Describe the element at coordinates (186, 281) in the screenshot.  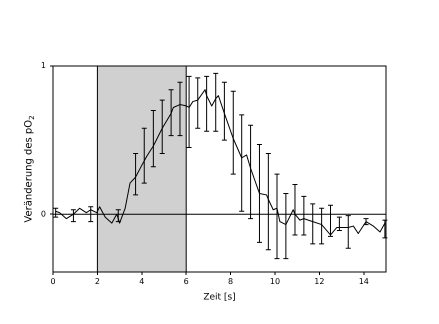
I see `x-tick-label: 6` at that location.